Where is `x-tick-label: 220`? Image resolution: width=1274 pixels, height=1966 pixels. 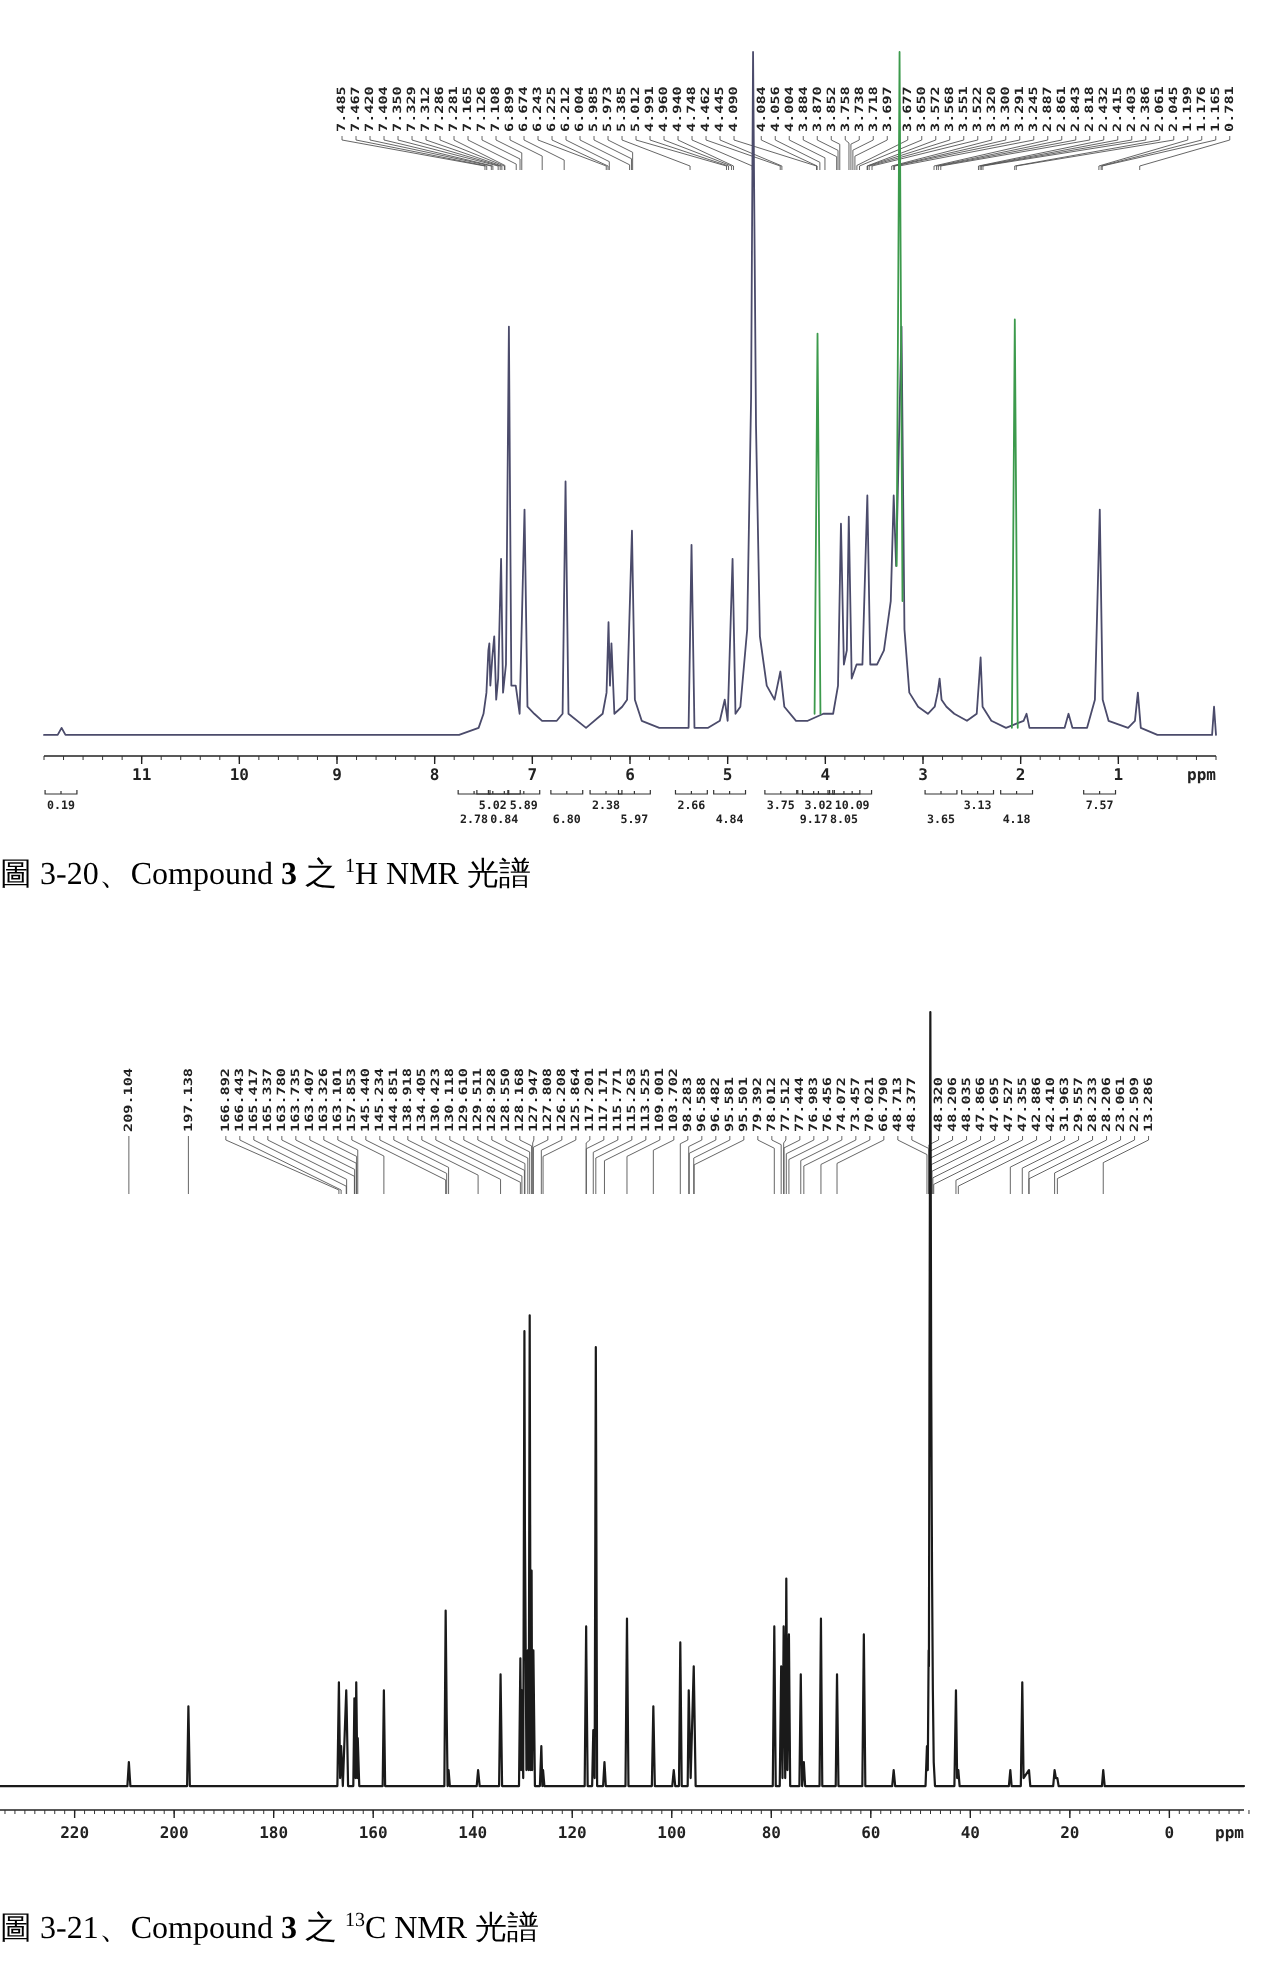 x-tick-label: 220 is located at coordinates (75, 1833).